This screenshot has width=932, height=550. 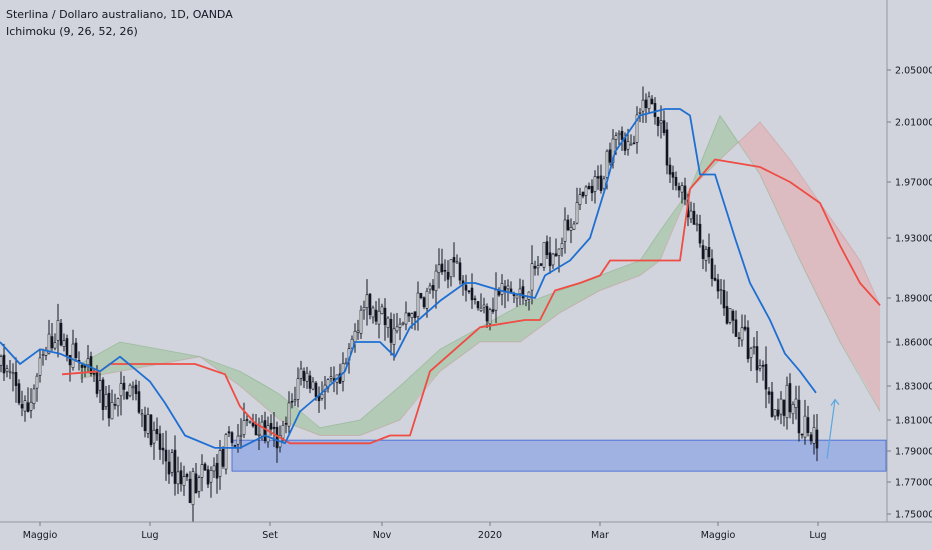 I want to click on y-tick-label: 1.81000, so click(x=913, y=421).